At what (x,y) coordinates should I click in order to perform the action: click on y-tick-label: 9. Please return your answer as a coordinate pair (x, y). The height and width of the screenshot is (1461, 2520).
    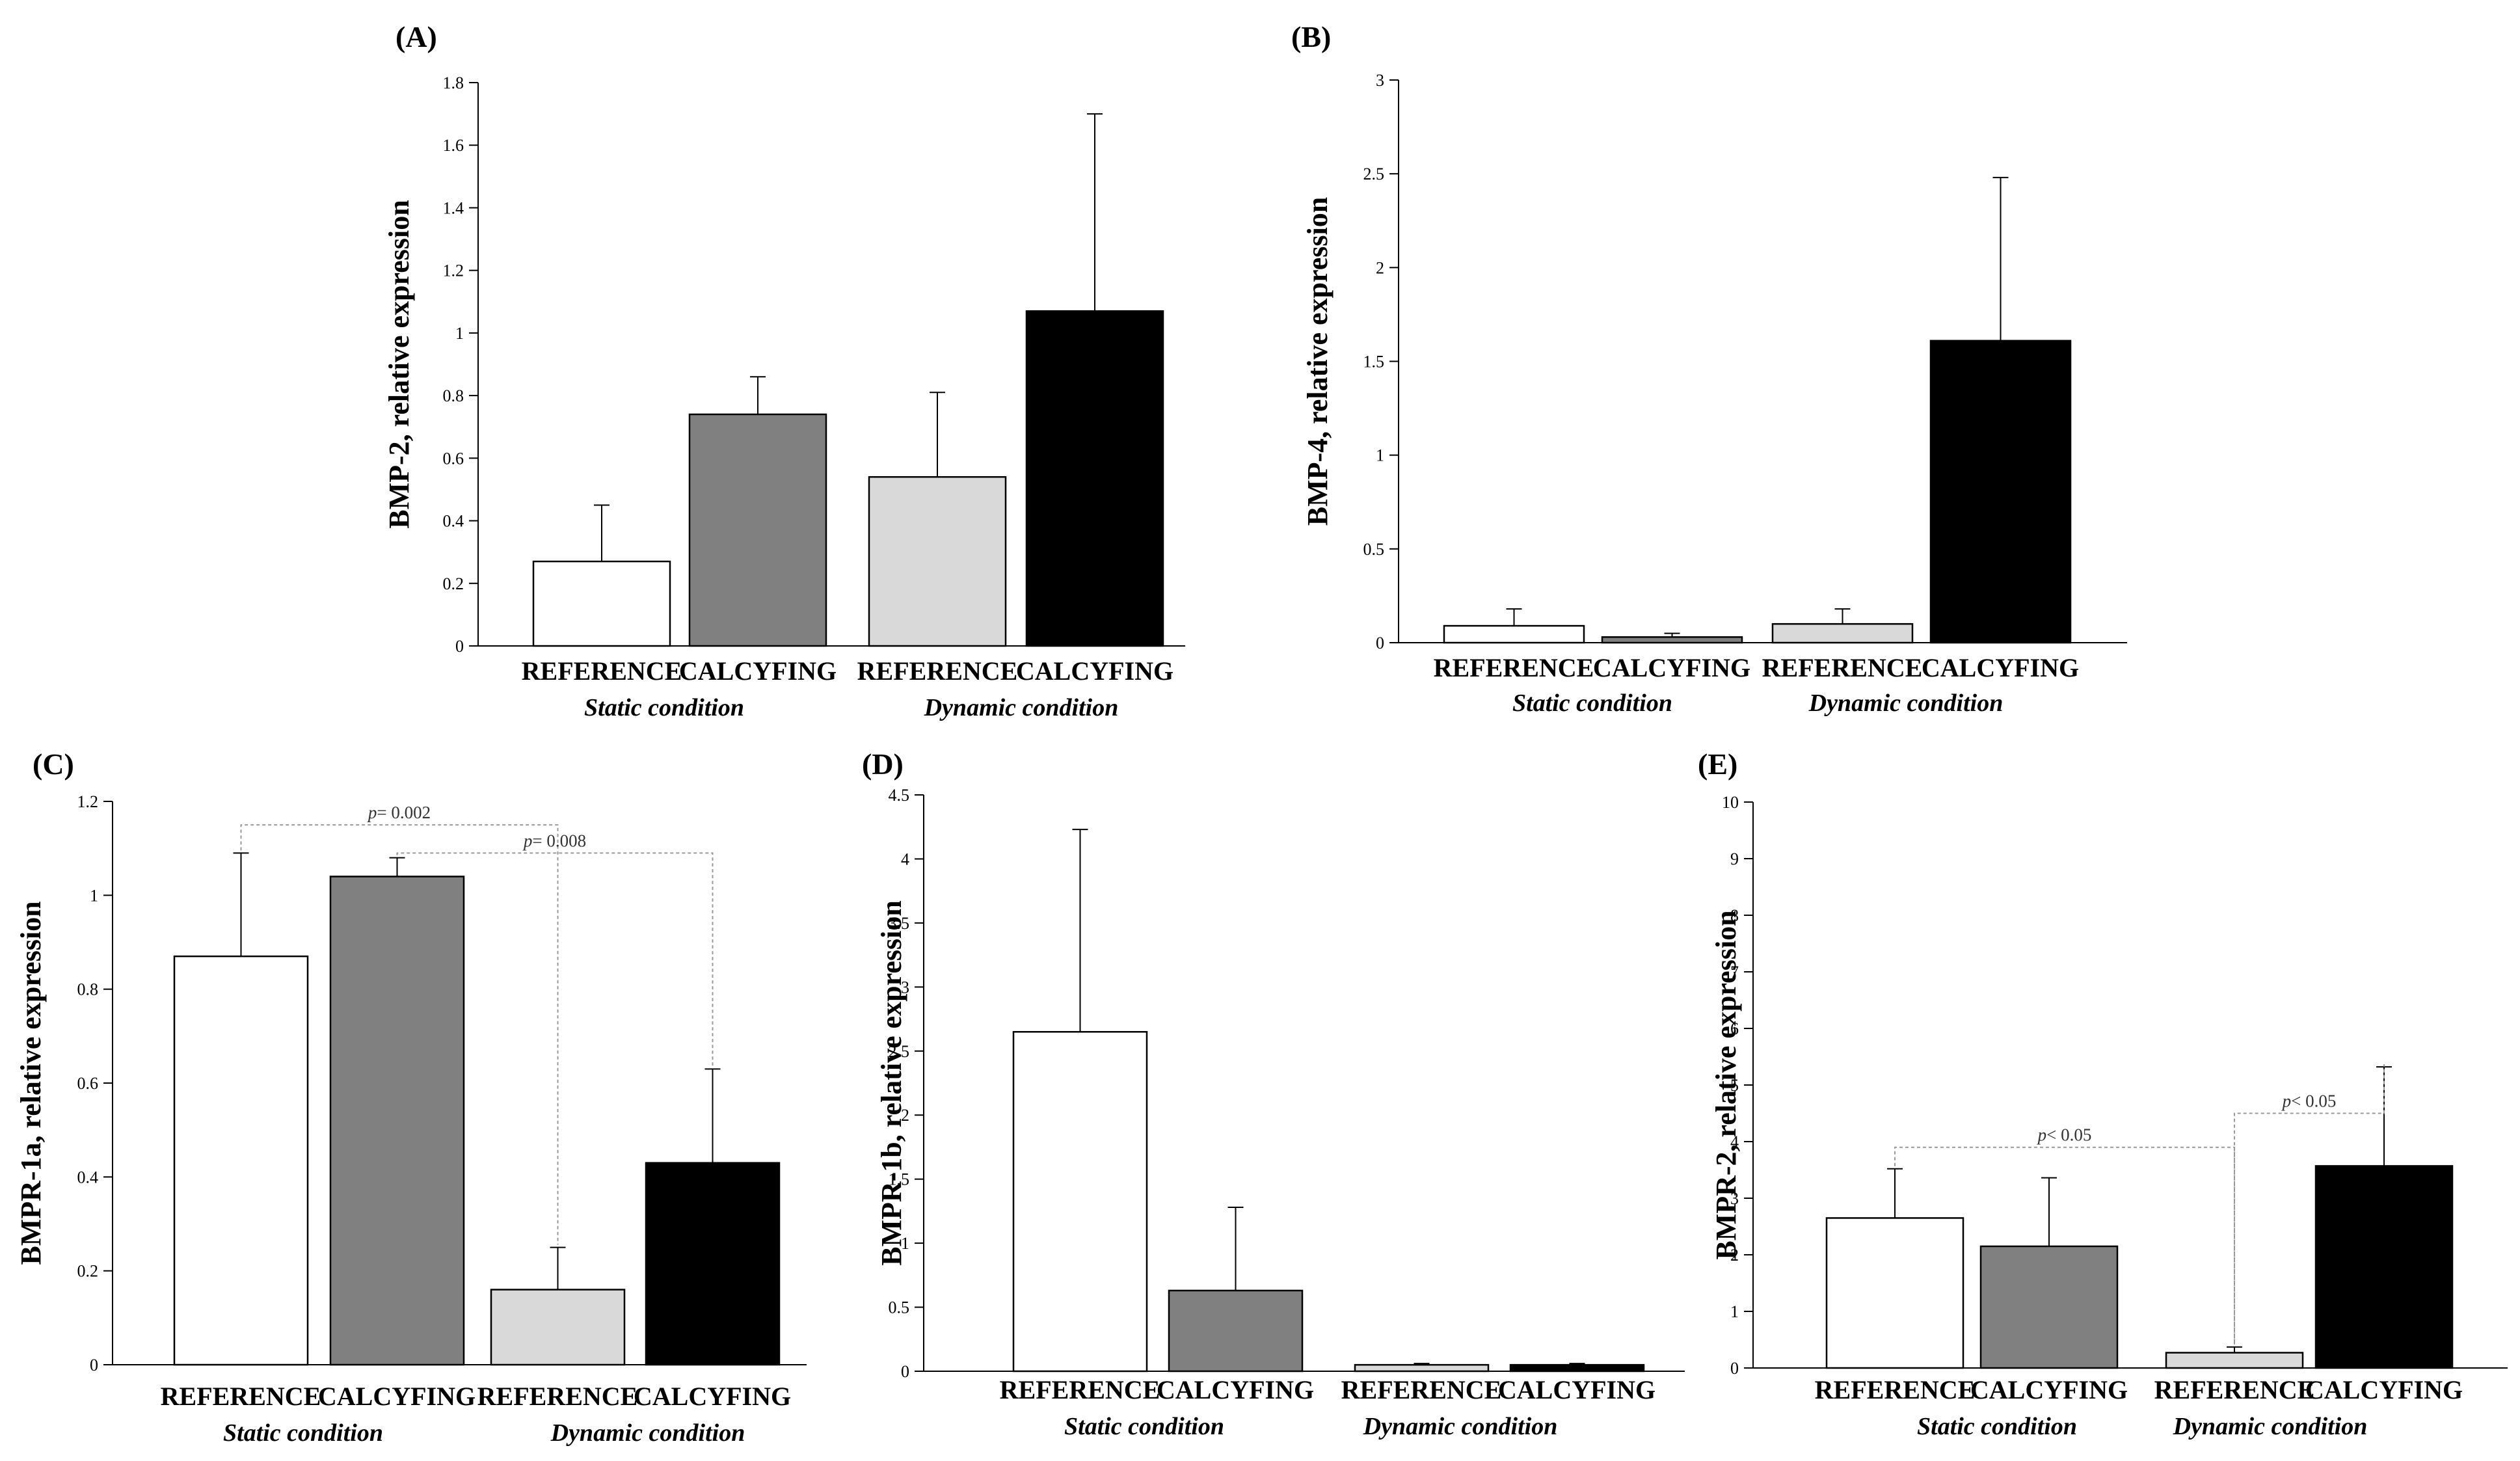
    Looking at the image, I should click on (1734, 859).